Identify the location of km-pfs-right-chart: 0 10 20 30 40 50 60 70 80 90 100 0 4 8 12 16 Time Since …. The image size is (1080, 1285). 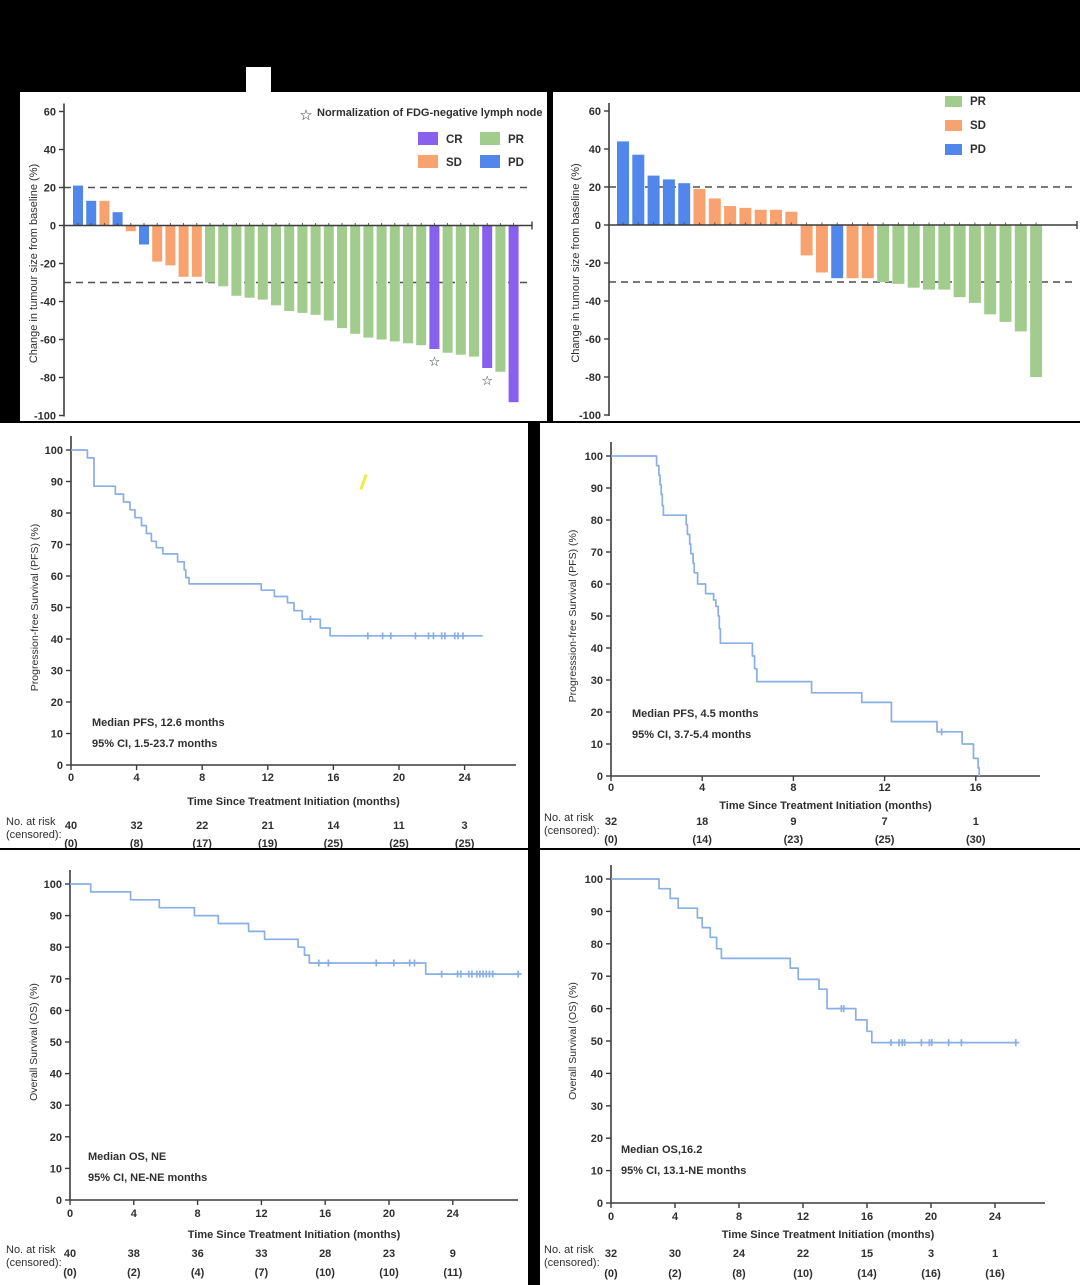
(792, 644).